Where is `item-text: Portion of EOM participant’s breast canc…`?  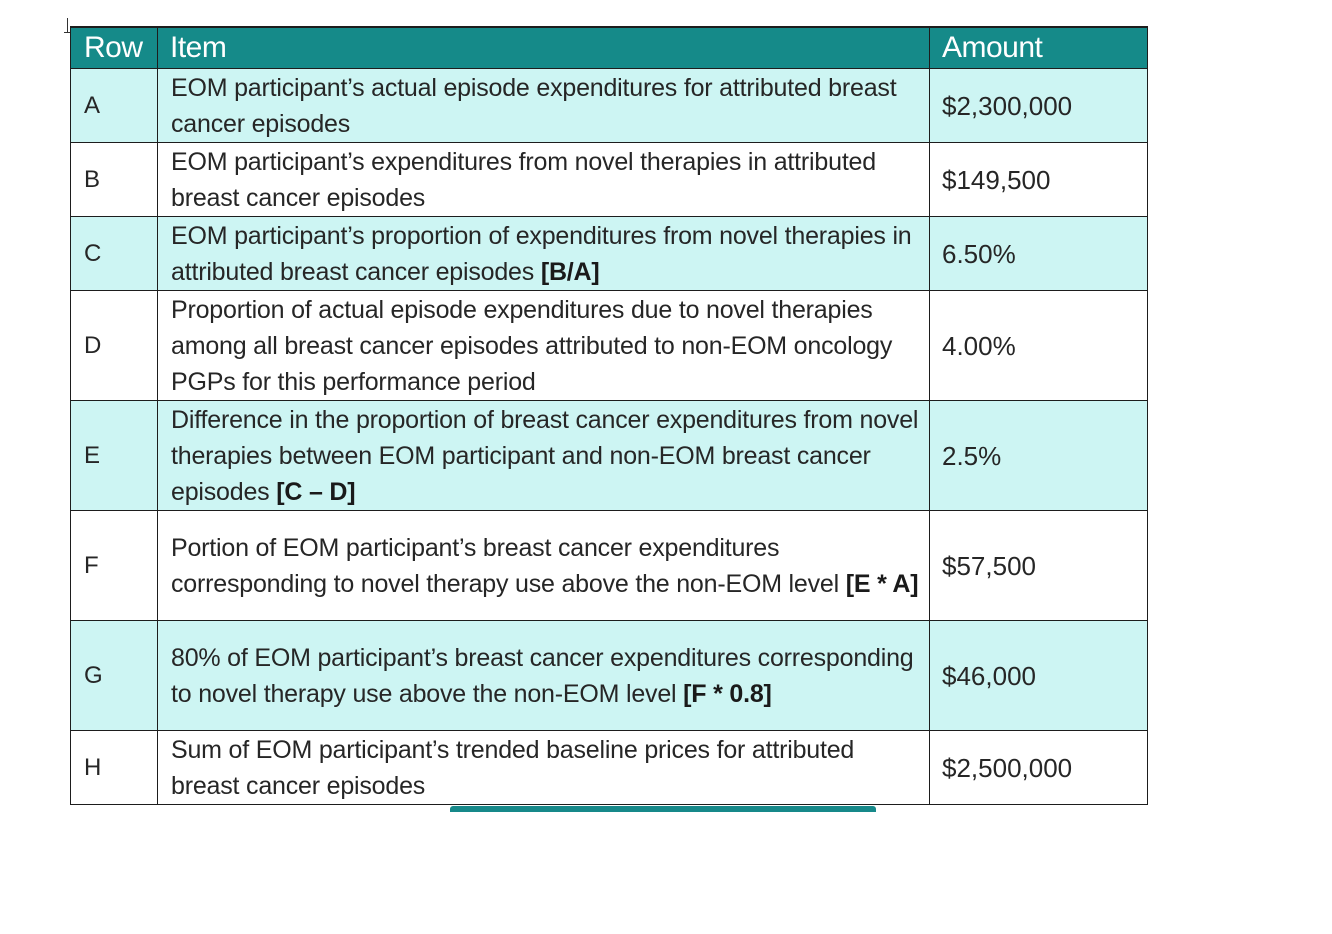
item-text: Portion of EOM participant’s breast canc… is located at coordinates (505, 565).